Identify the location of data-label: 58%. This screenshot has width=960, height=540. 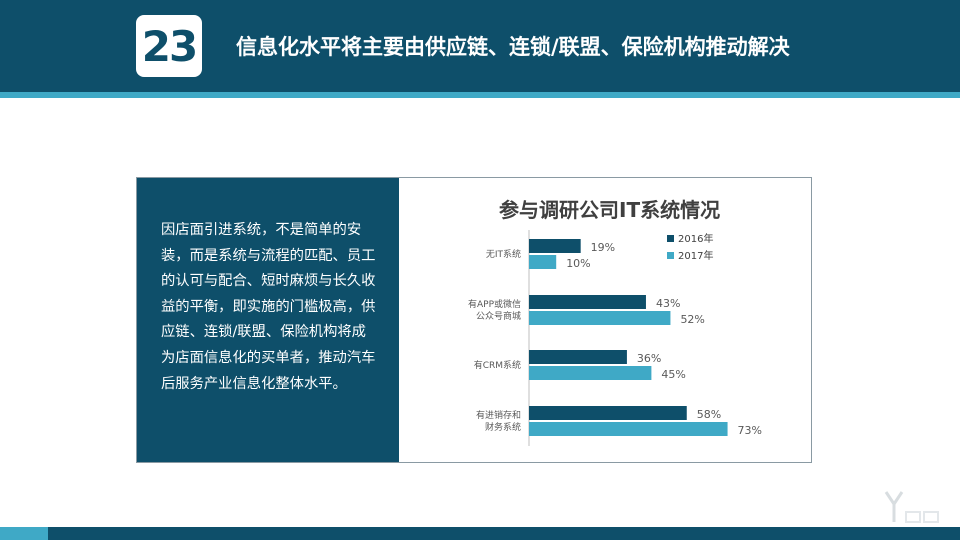
(709, 414).